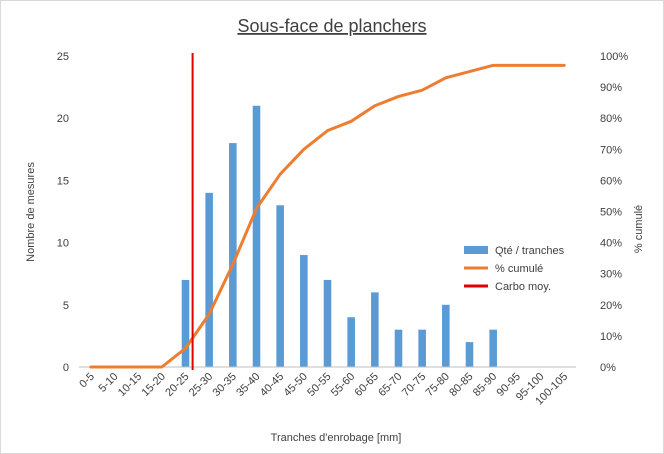  Describe the element at coordinates (87, 381) in the screenshot. I see `x-tick-label: 0-5` at that location.